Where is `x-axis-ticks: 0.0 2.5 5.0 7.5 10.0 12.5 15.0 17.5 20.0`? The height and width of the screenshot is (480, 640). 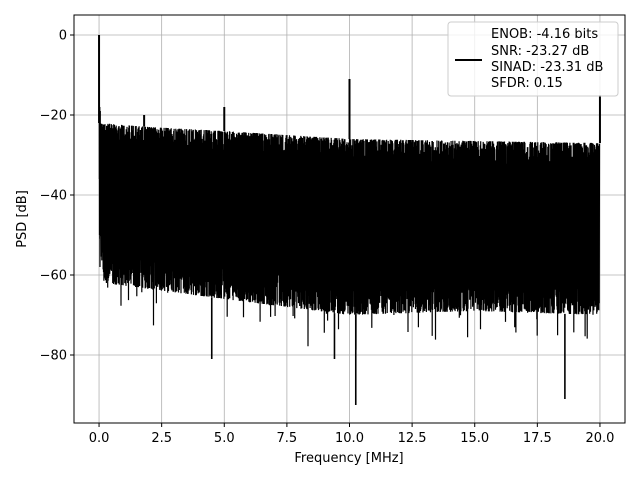 x-axis-ticks: 0.0 2.5 5.0 7.5 10.0 12.5 15.0 17.5 20.0 is located at coordinates (351, 434).